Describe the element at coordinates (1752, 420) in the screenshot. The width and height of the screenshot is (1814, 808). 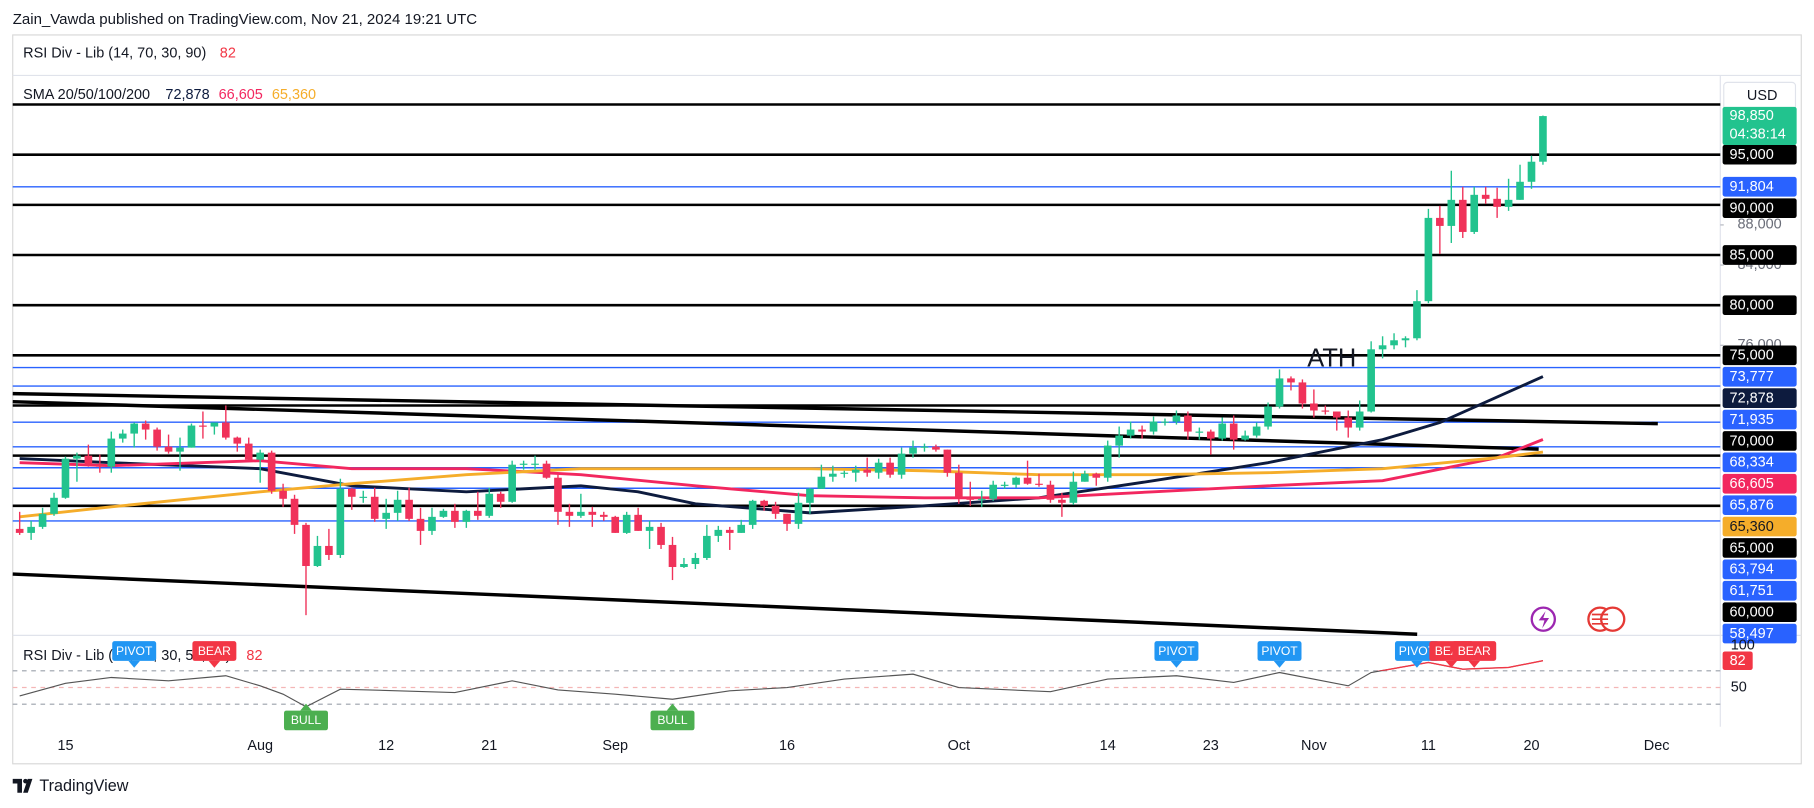
I see `price-tag-label: 71,935` at that location.